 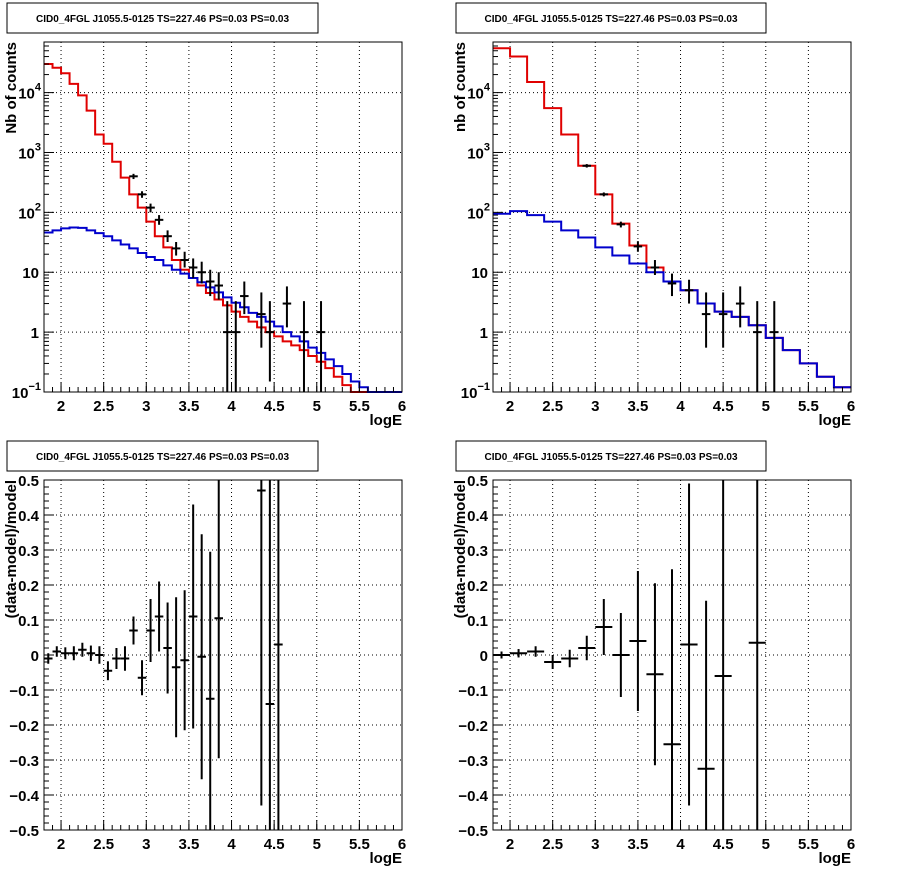 I want to click on y-tick-label: 0.2, so click(x=28, y=586).